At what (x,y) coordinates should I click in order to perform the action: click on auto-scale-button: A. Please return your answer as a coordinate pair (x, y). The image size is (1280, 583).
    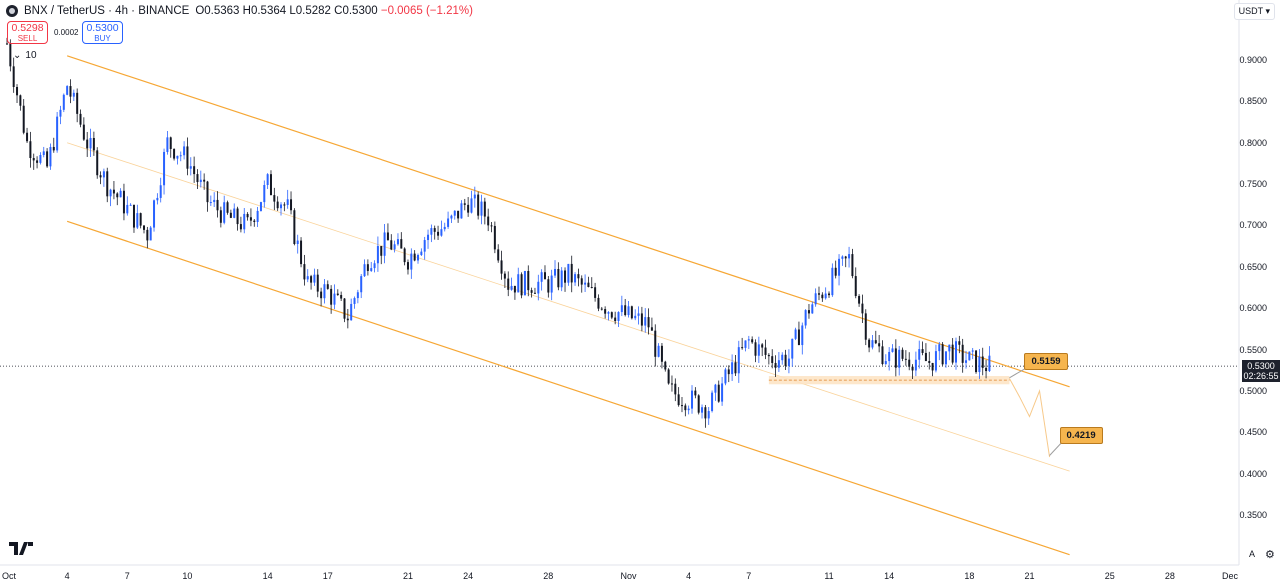
    Looking at the image, I should click on (1252, 554).